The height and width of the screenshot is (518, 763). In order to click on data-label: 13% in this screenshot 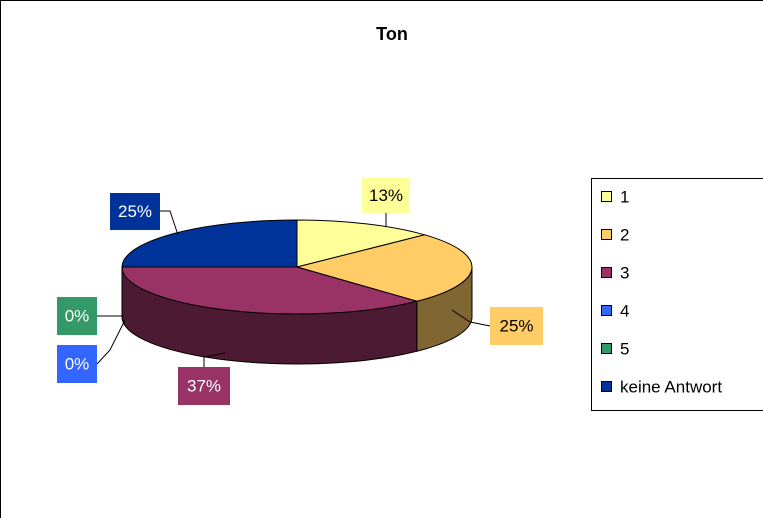, I will do `click(386, 195)`.